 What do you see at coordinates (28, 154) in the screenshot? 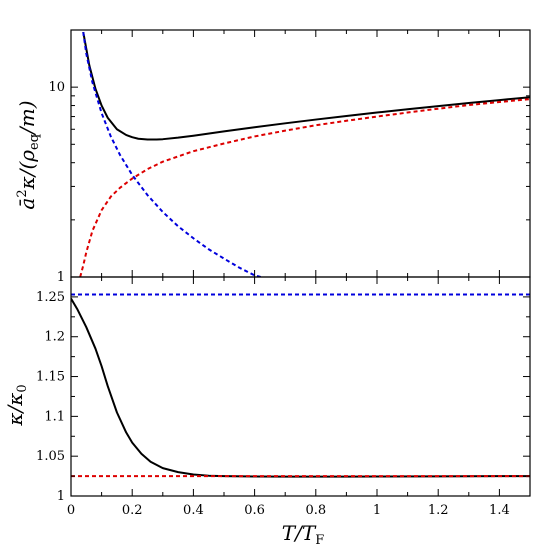
I see `top-y-axis-label: ā2κ/(ρeq/m)` at bounding box center [28, 154].